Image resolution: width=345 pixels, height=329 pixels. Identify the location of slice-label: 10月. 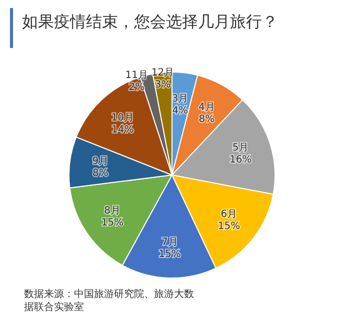
(122, 118).